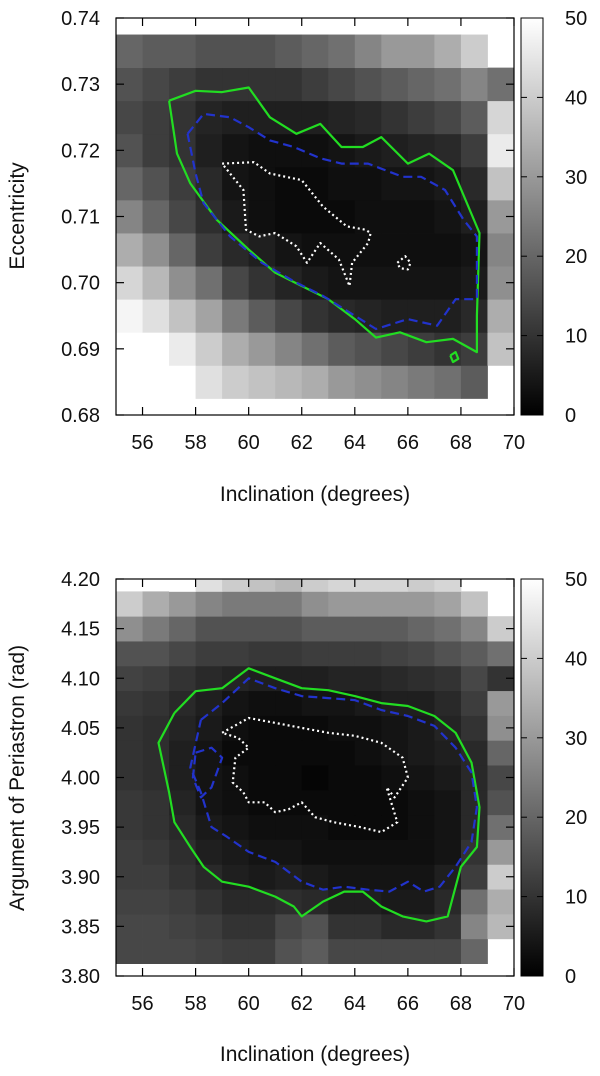  I want to click on y-axis-label: Eccentricity, so click(17, 216).